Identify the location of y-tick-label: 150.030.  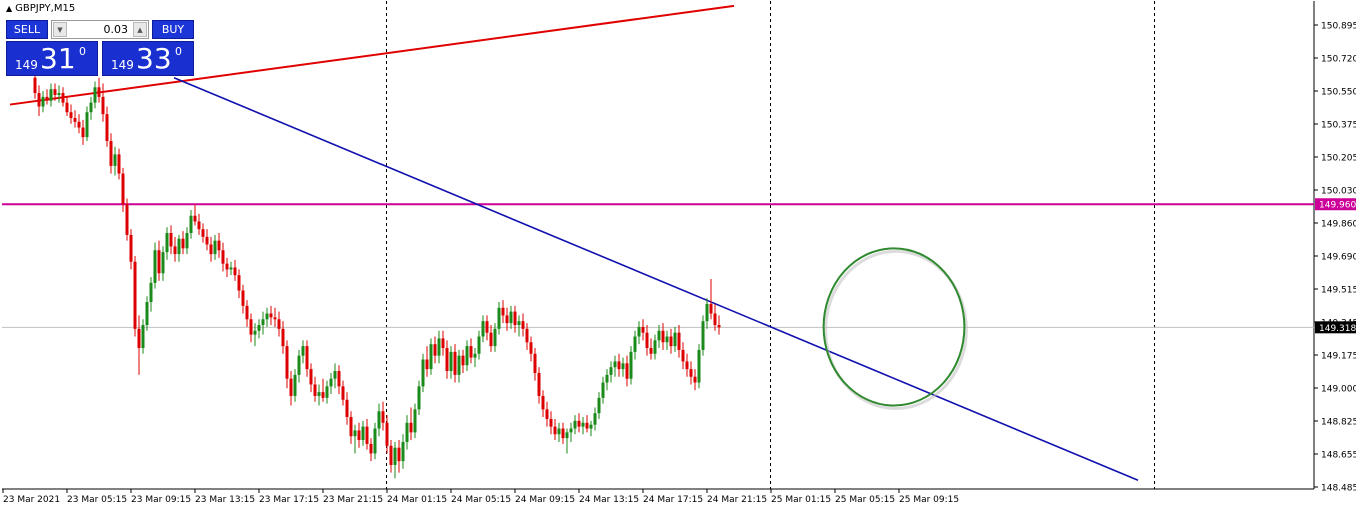
(1338, 192).